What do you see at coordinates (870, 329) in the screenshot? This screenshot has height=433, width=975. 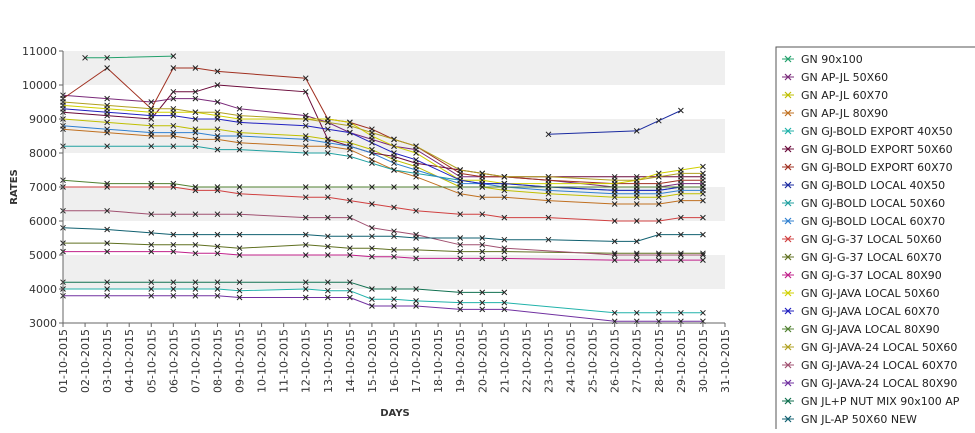 I see `legend-label: GN GJ-JAVA LOCAL 80X90` at bounding box center [870, 329].